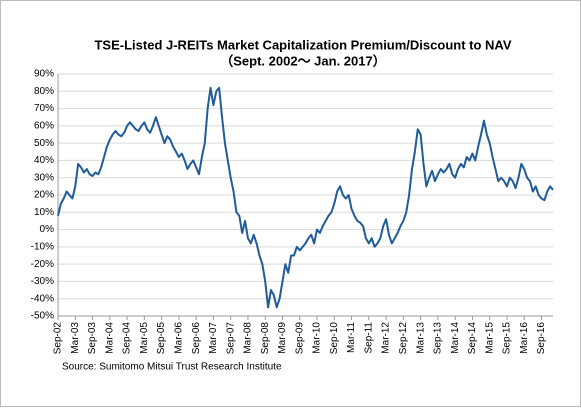 This screenshot has width=581, height=412. What do you see at coordinates (302, 60) in the screenshot?
I see `chart-subtitle: （Sept. 2002～ Jan. 2017）` at bounding box center [302, 60].